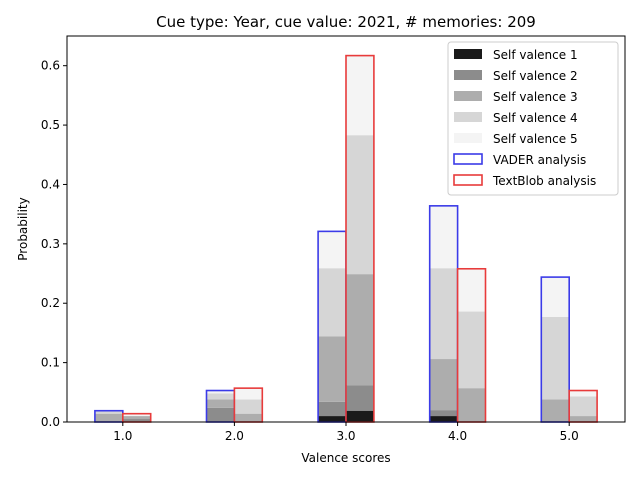 This screenshot has height=480, width=640. I want to click on bar-vader-valence5-x2, so click(220, 392).